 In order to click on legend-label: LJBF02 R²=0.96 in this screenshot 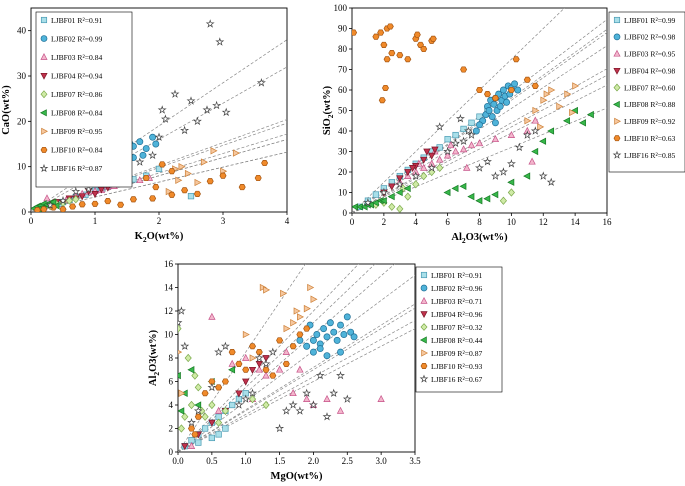, I will do `click(456, 288)`.